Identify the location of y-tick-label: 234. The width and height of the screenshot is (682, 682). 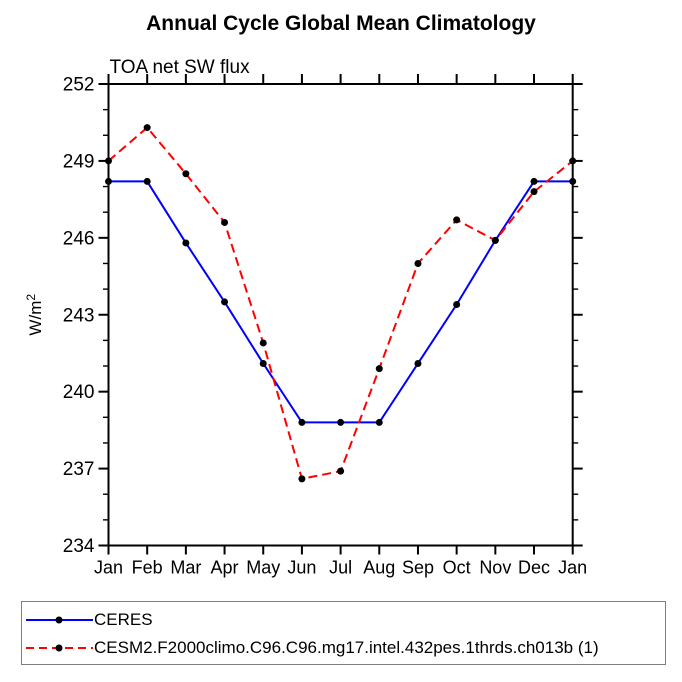
(79, 546).